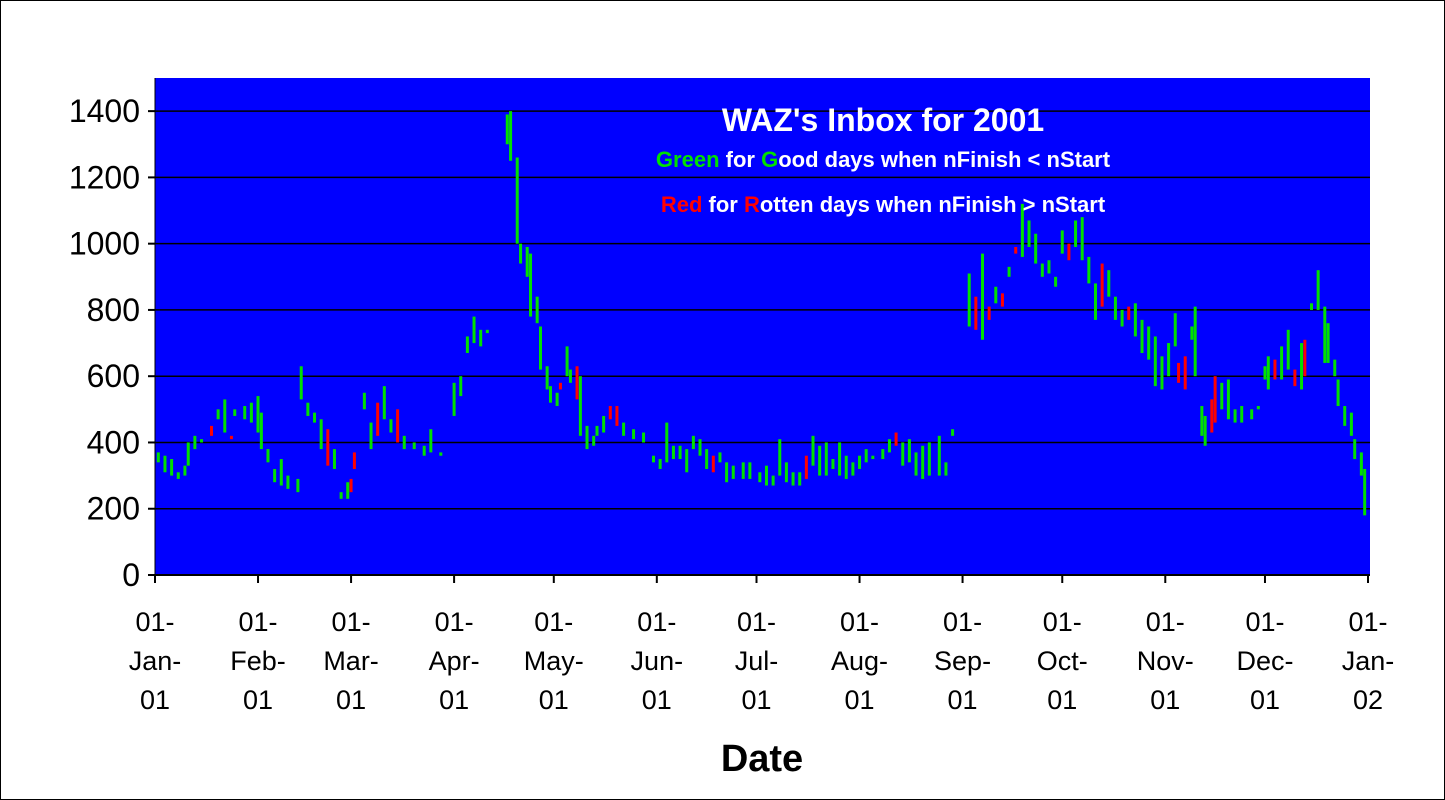  What do you see at coordinates (104, 177) in the screenshot?
I see `y-tick-label: 1200` at bounding box center [104, 177].